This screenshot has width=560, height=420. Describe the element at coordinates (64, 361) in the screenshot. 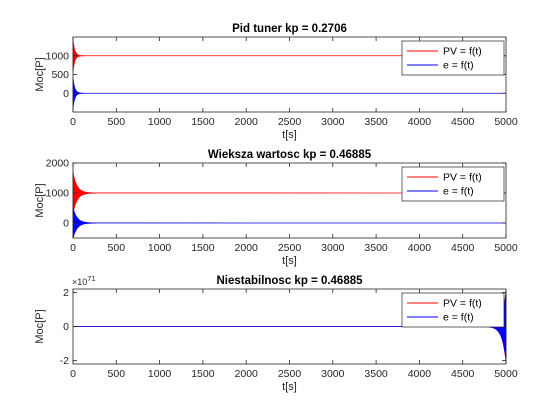

I see `y-tick-label: -2` at that location.